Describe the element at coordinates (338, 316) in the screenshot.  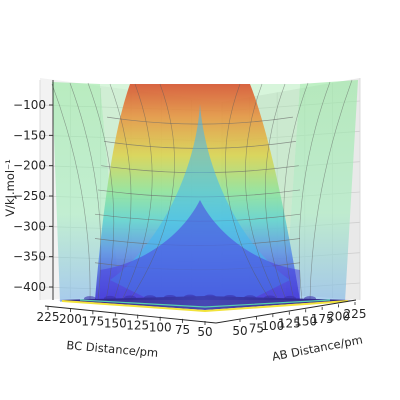
I see `x-tick-label: 200` at that location.